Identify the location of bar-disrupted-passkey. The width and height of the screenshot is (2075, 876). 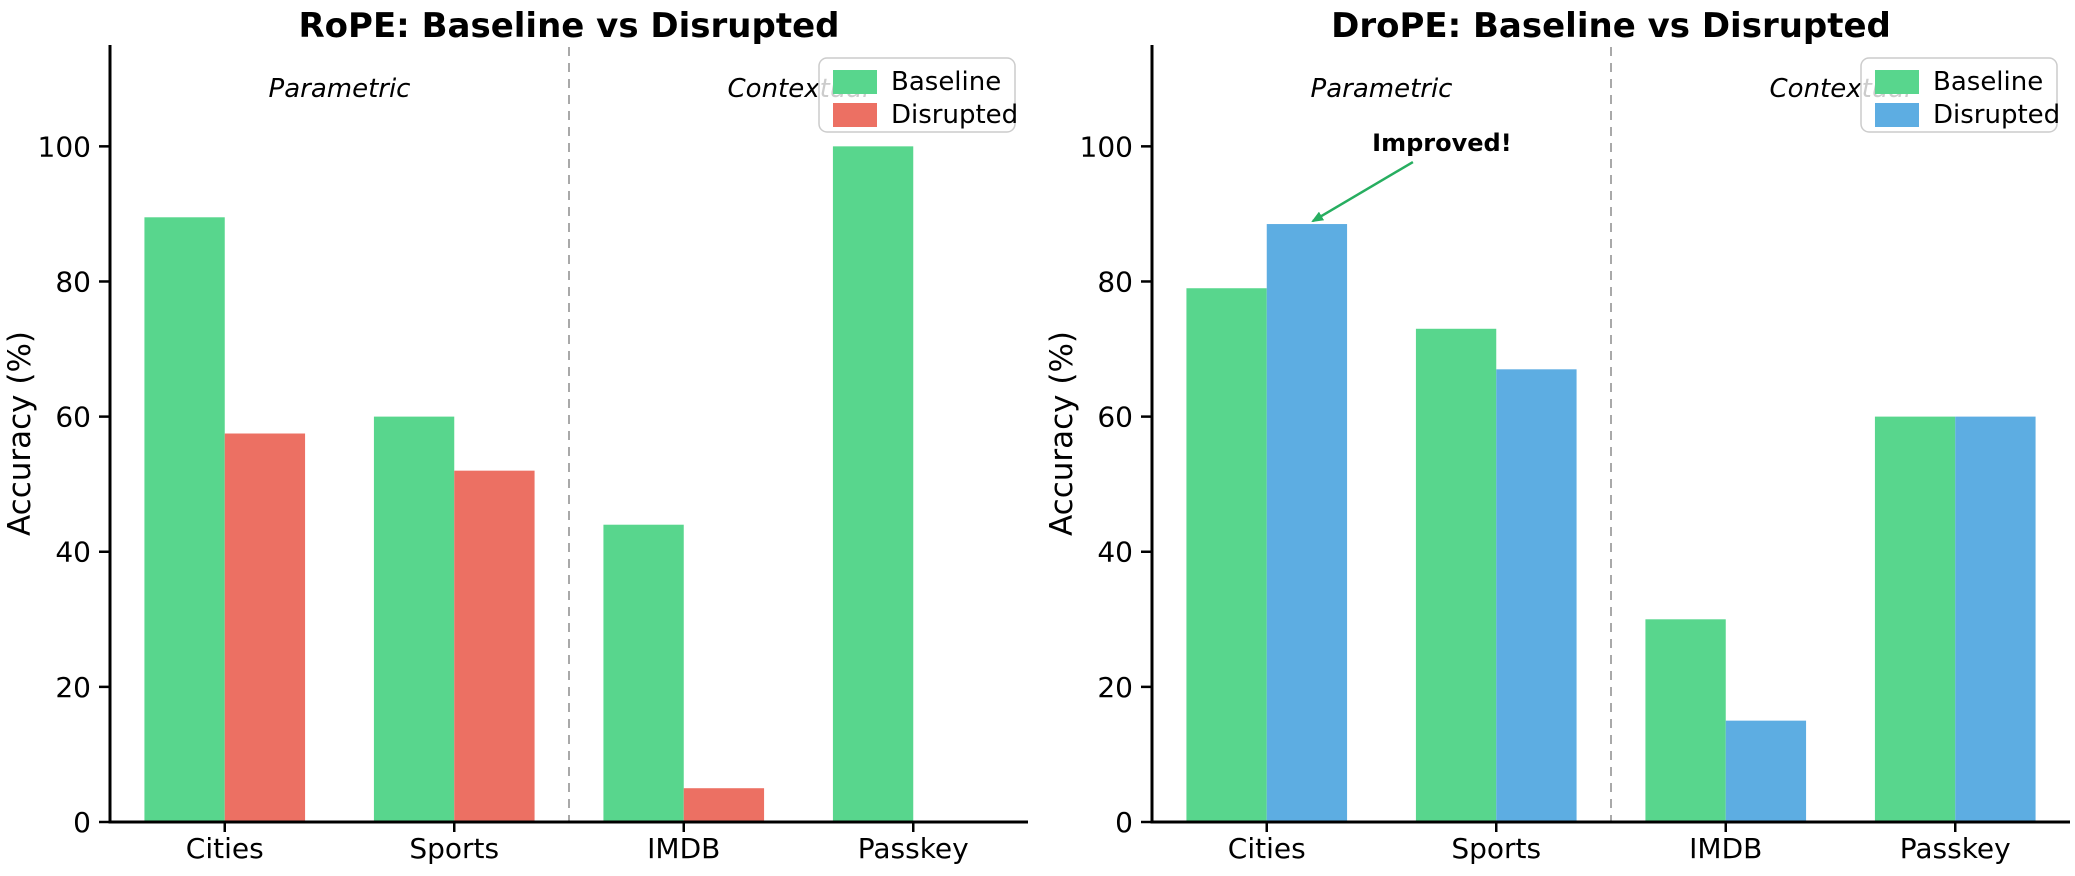
(1995, 619).